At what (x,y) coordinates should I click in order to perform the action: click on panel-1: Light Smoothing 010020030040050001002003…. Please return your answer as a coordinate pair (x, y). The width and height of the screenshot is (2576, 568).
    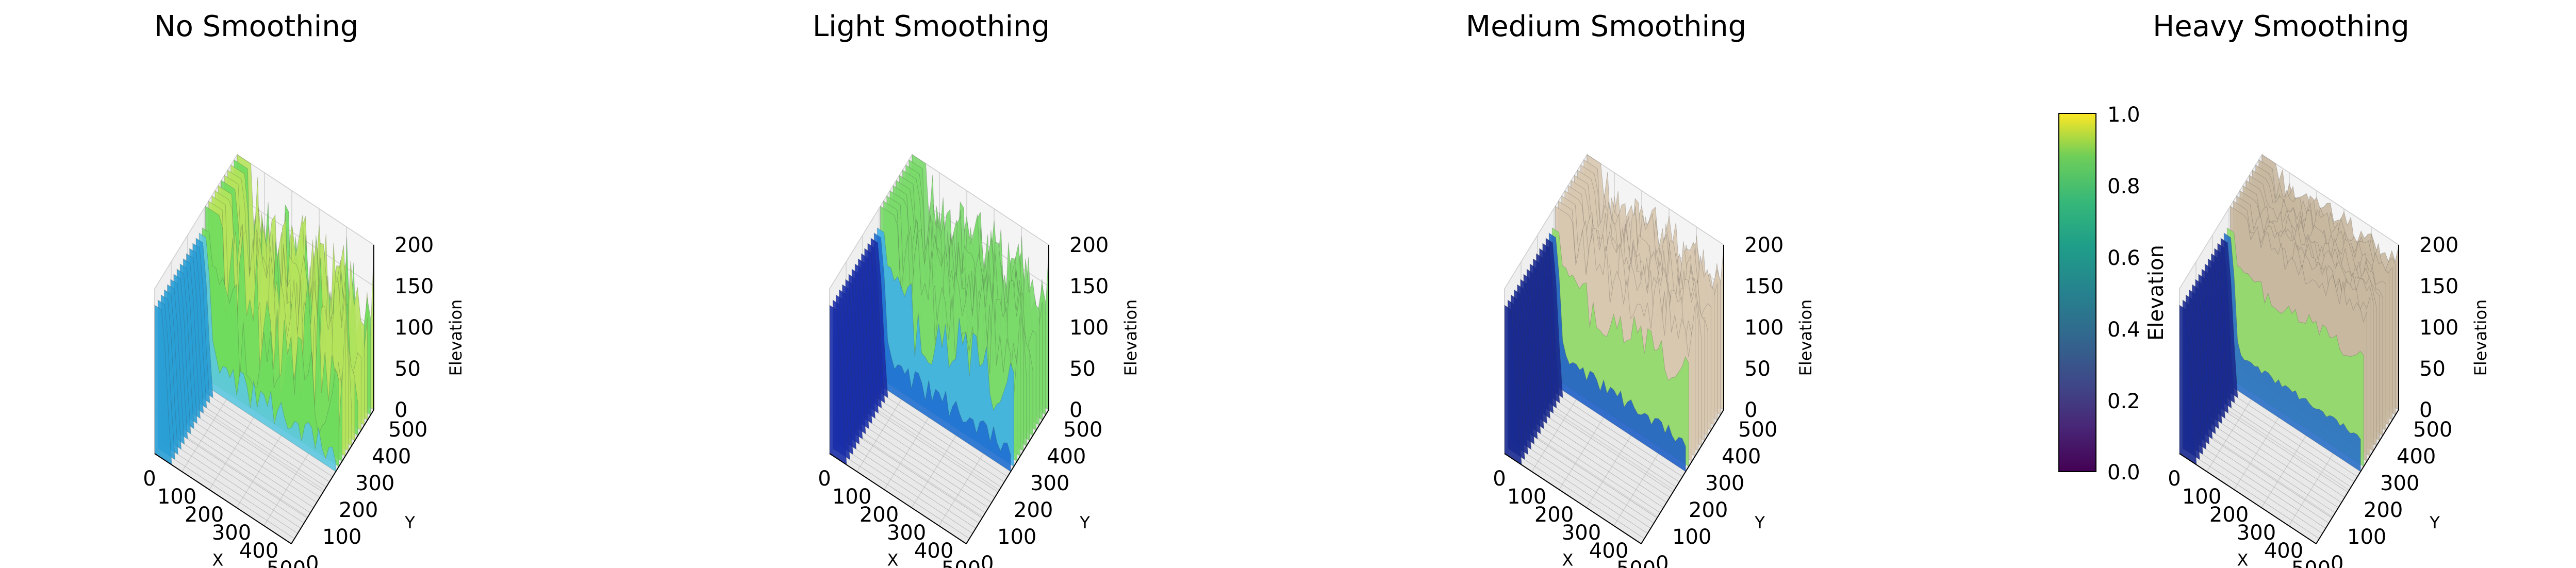
    Looking at the image, I should click on (977, 289).